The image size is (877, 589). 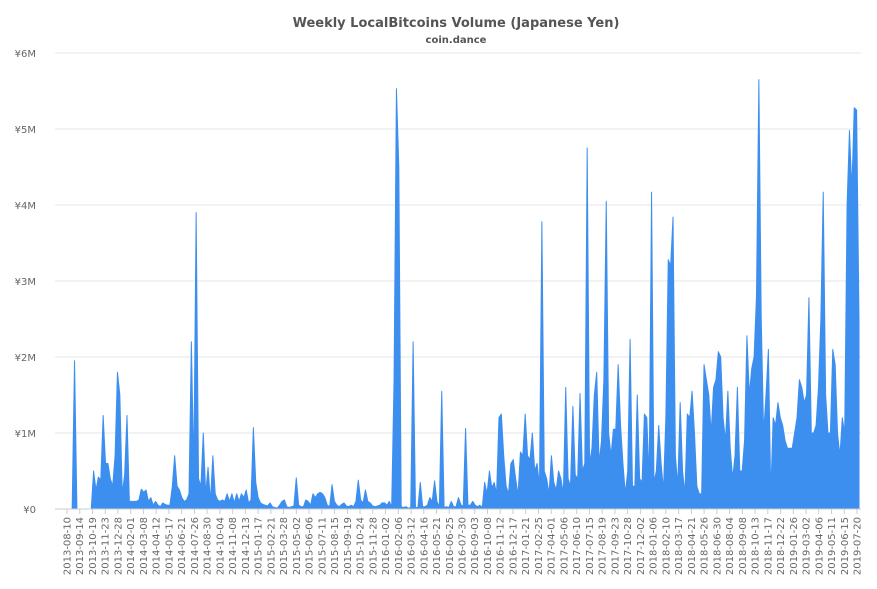 I want to click on y-tick-label: ¥0, so click(x=29, y=510).